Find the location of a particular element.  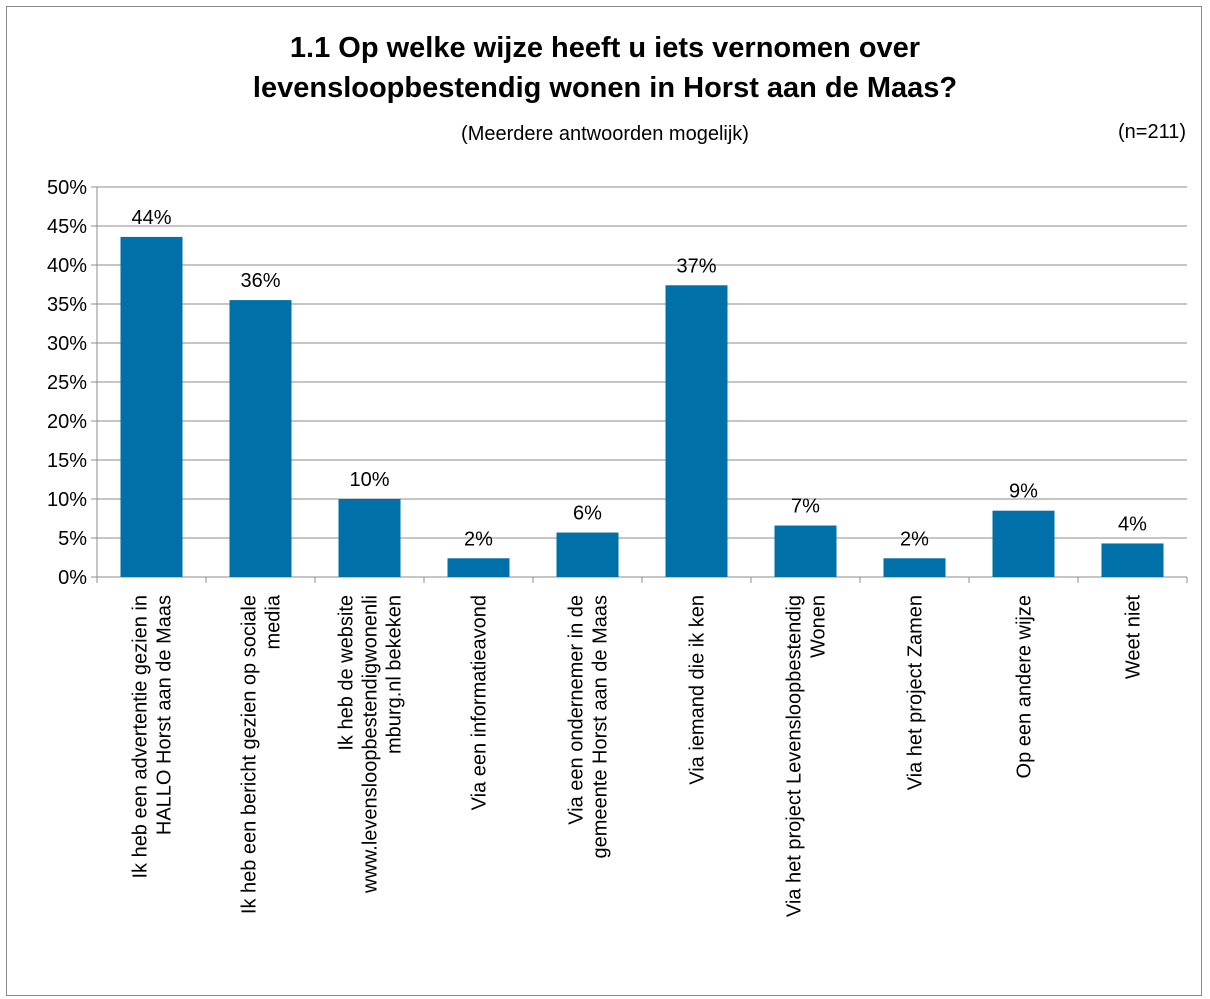

category-label: Via iemand die ik ken is located at coordinates (698, 690).